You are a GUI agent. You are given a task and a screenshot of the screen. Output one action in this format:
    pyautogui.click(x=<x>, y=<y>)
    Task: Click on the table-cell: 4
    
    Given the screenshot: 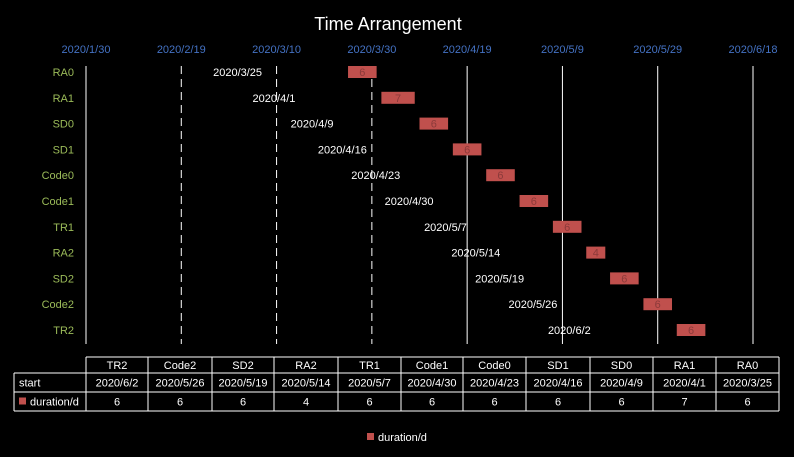 What is the action you would take?
    pyautogui.click(x=306, y=403)
    